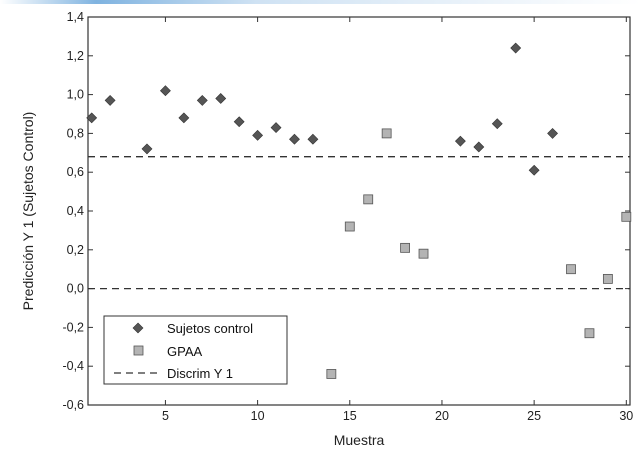  Describe the element at coordinates (442, 416) in the screenshot. I see `x-tick-label: 20` at that location.